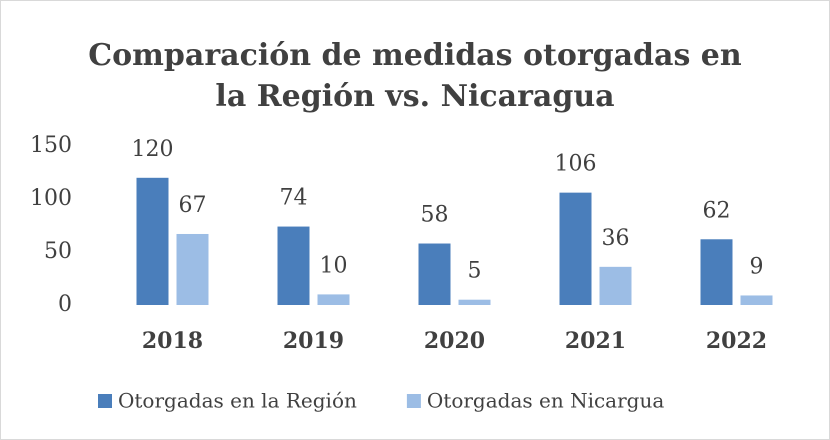  What do you see at coordinates (616, 238) in the screenshot?
I see `data-label: 36` at bounding box center [616, 238].